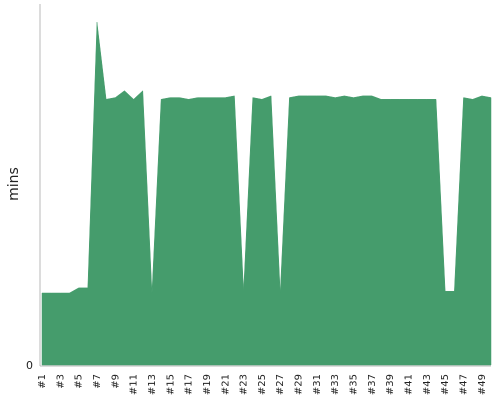  What do you see at coordinates (317, 384) in the screenshot?
I see `x-tick-label: #31` at bounding box center [317, 384].